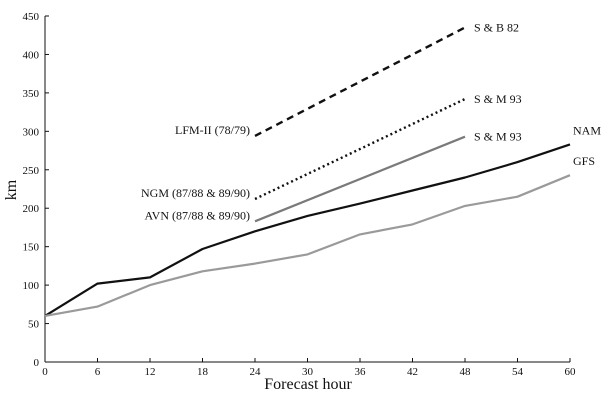  What do you see at coordinates (466, 372) in the screenshot?
I see `x-tick-label: 48` at bounding box center [466, 372].